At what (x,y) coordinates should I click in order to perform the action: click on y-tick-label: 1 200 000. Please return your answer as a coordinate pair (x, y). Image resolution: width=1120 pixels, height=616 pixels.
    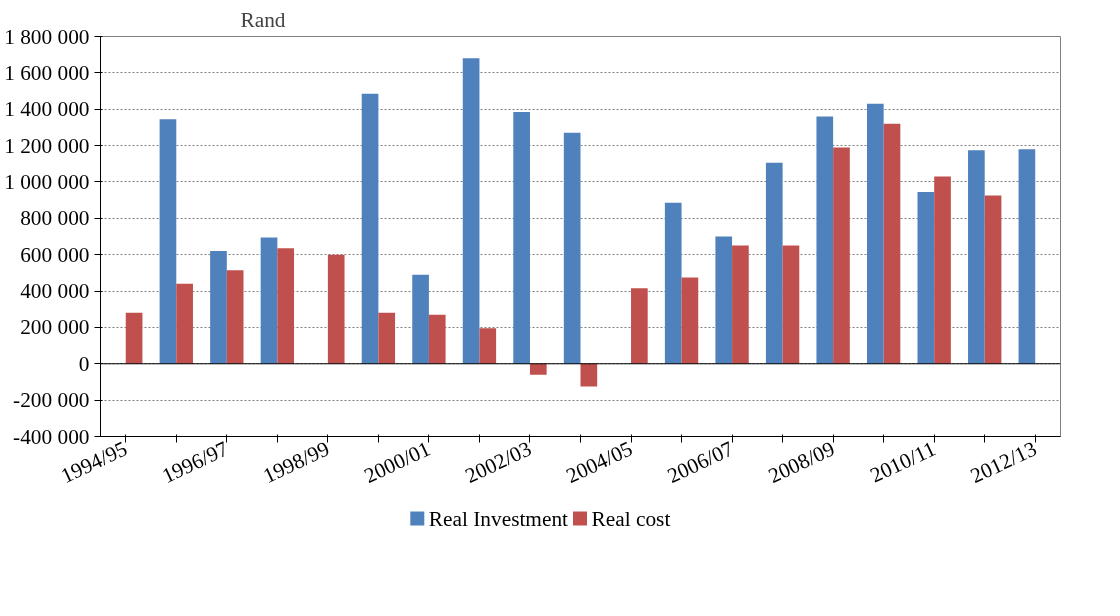
    Looking at the image, I should click on (47, 145).